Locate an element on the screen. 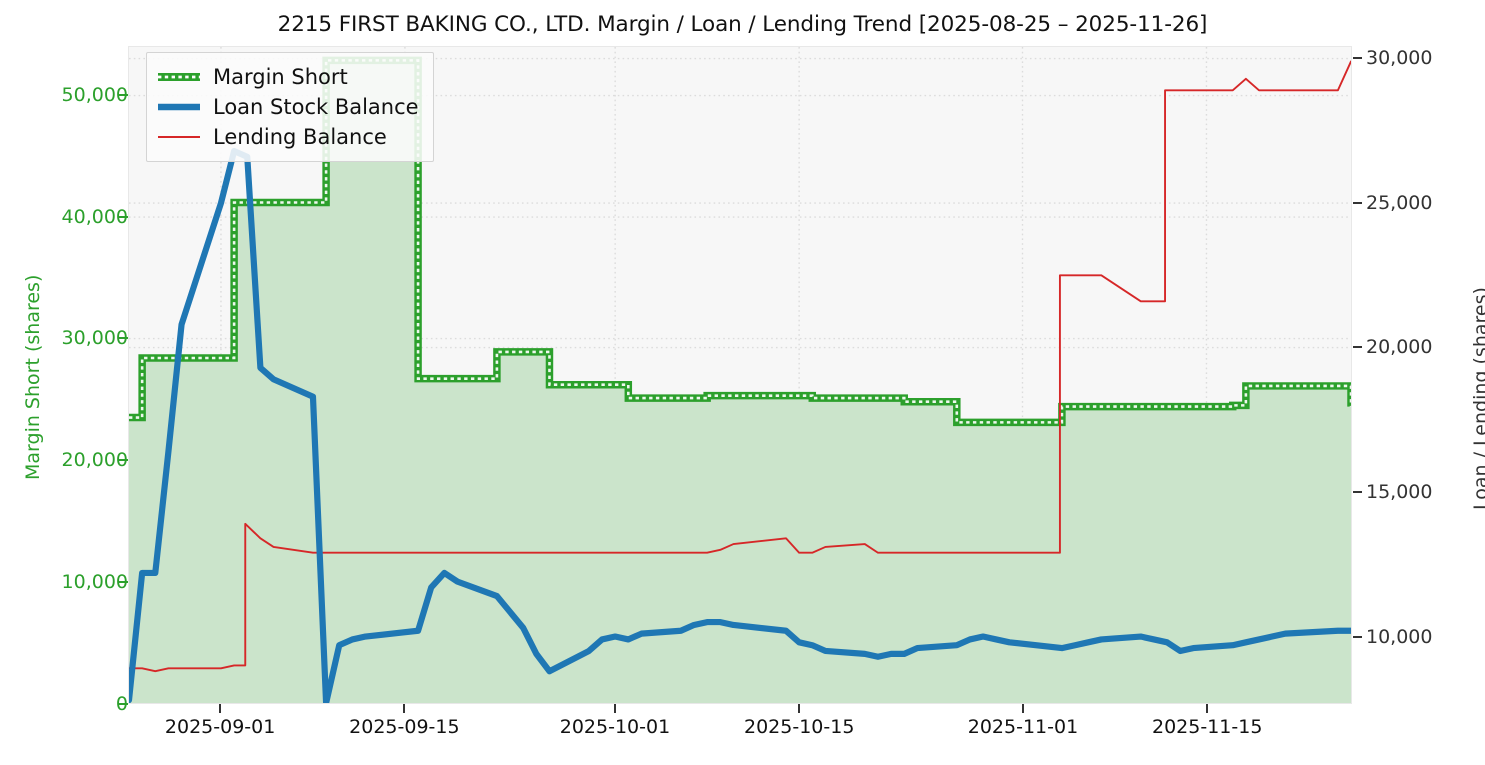  x-tick-label: 2025-11-01 is located at coordinates (1023, 727).